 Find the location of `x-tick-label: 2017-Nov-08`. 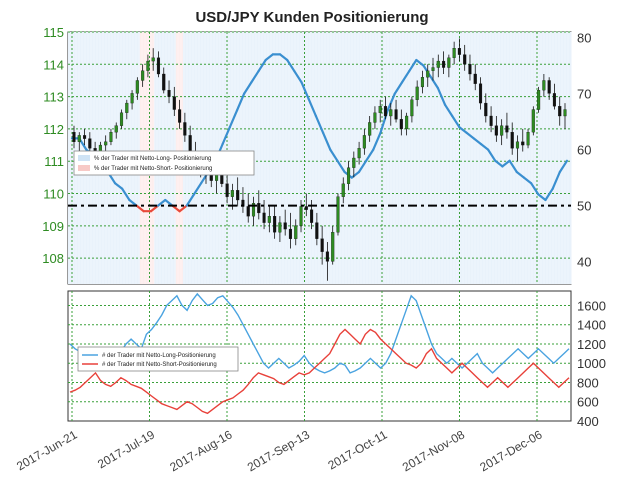

x-tick-label: 2017-Nov-08 is located at coordinates (433, 450).